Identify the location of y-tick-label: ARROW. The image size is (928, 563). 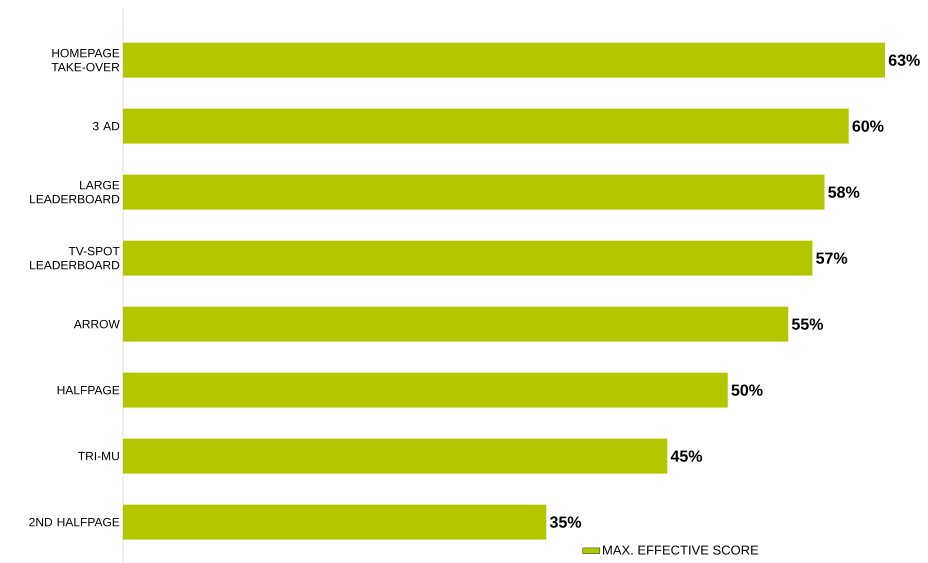
(97, 324).